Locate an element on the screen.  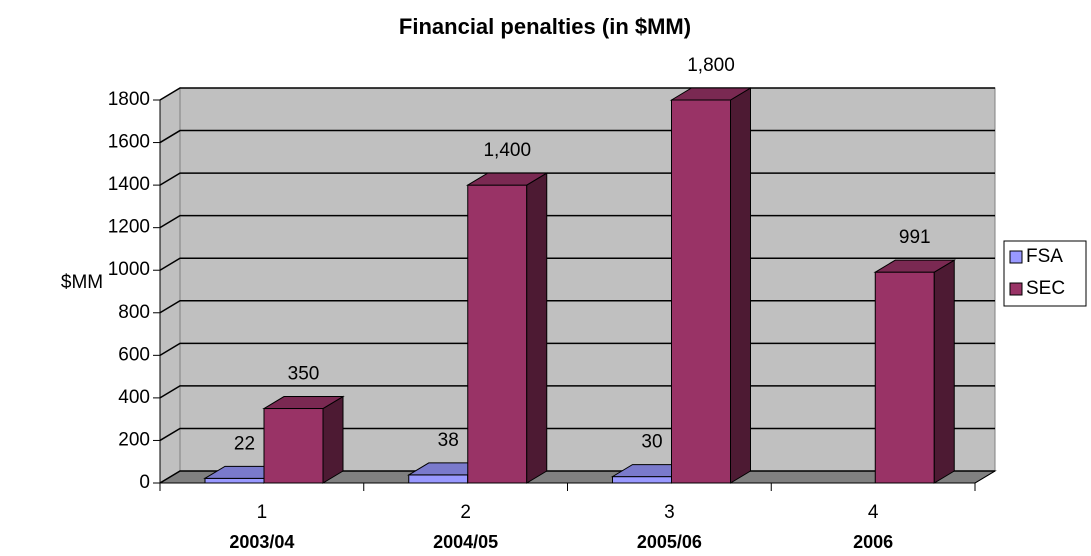
y-tick-label: 200 is located at coordinates (134, 439).